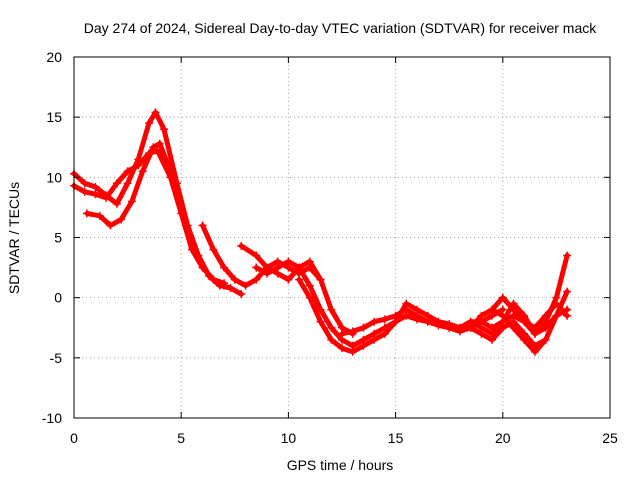 This screenshot has width=640, height=480. Describe the element at coordinates (503, 438) in the screenshot. I see `x-tick-label: 20` at that location.